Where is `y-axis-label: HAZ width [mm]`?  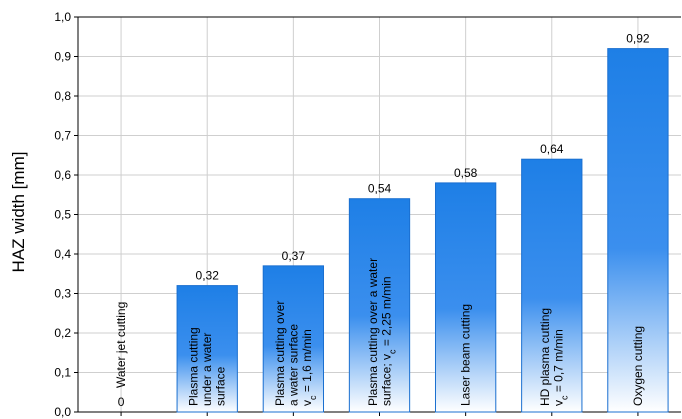 y-axis-label: HAZ width [mm] is located at coordinates (18, 212).